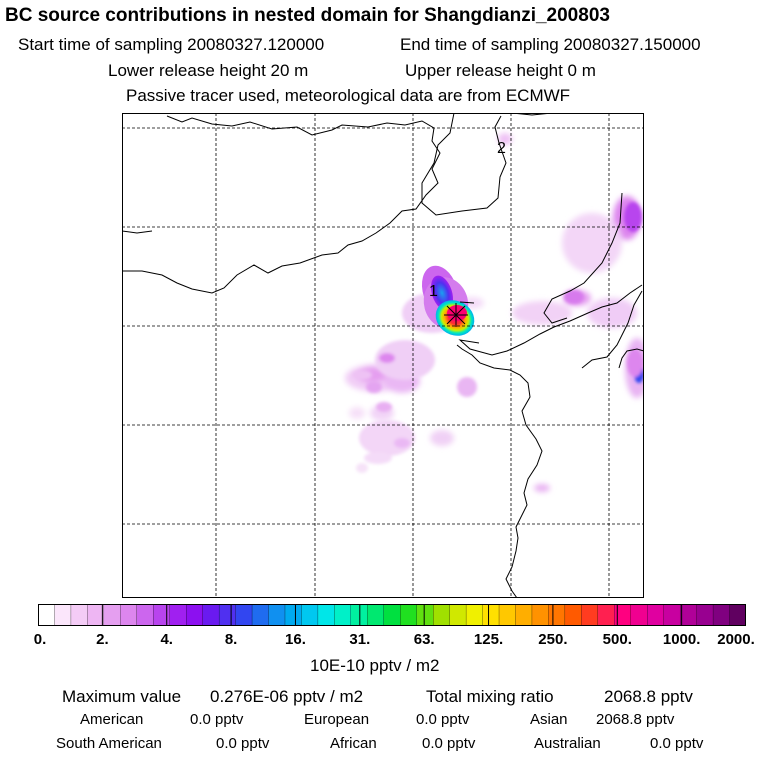 This screenshot has height=768, width=768. What do you see at coordinates (459, 314) in the screenshot?
I see `receptor-marker` at bounding box center [459, 314].